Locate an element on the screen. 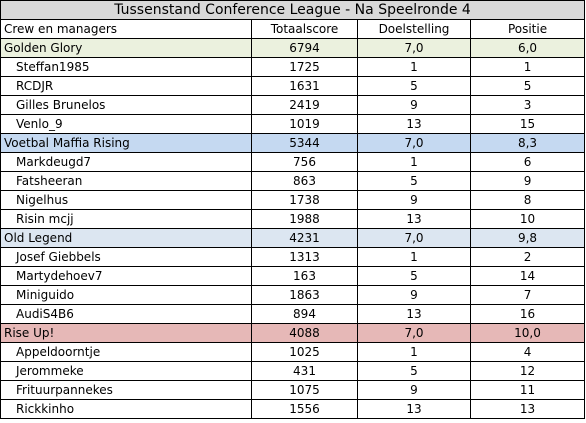 This screenshot has height=423, width=586. manager-positie: 12 is located at coordinates (527, 371).